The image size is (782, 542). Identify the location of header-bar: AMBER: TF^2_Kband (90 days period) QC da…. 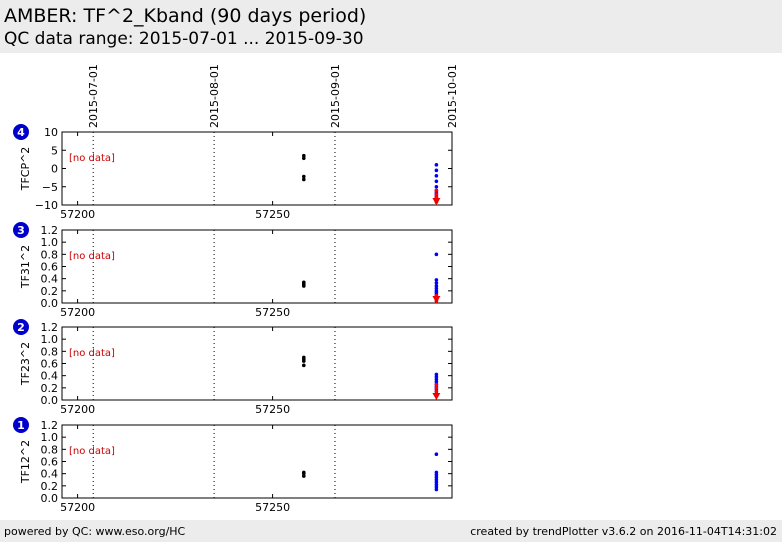
(391, 26).